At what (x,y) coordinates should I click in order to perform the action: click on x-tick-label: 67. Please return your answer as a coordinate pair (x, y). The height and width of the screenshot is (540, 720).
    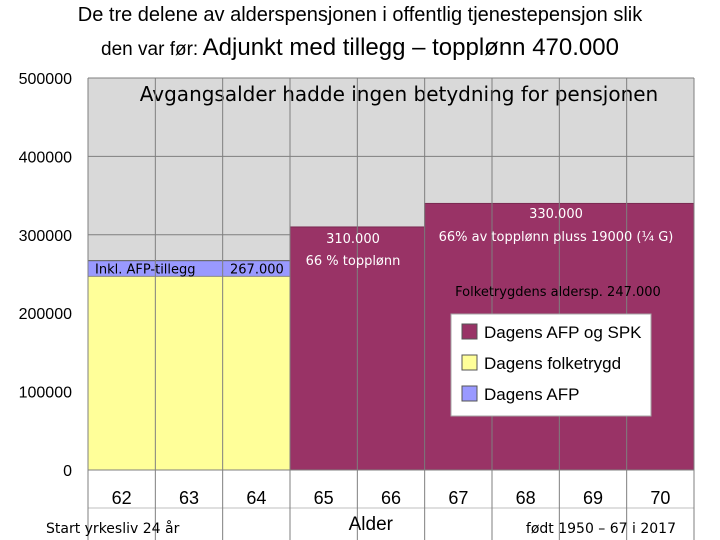
    Looking at the image, I should click on (458, 498).